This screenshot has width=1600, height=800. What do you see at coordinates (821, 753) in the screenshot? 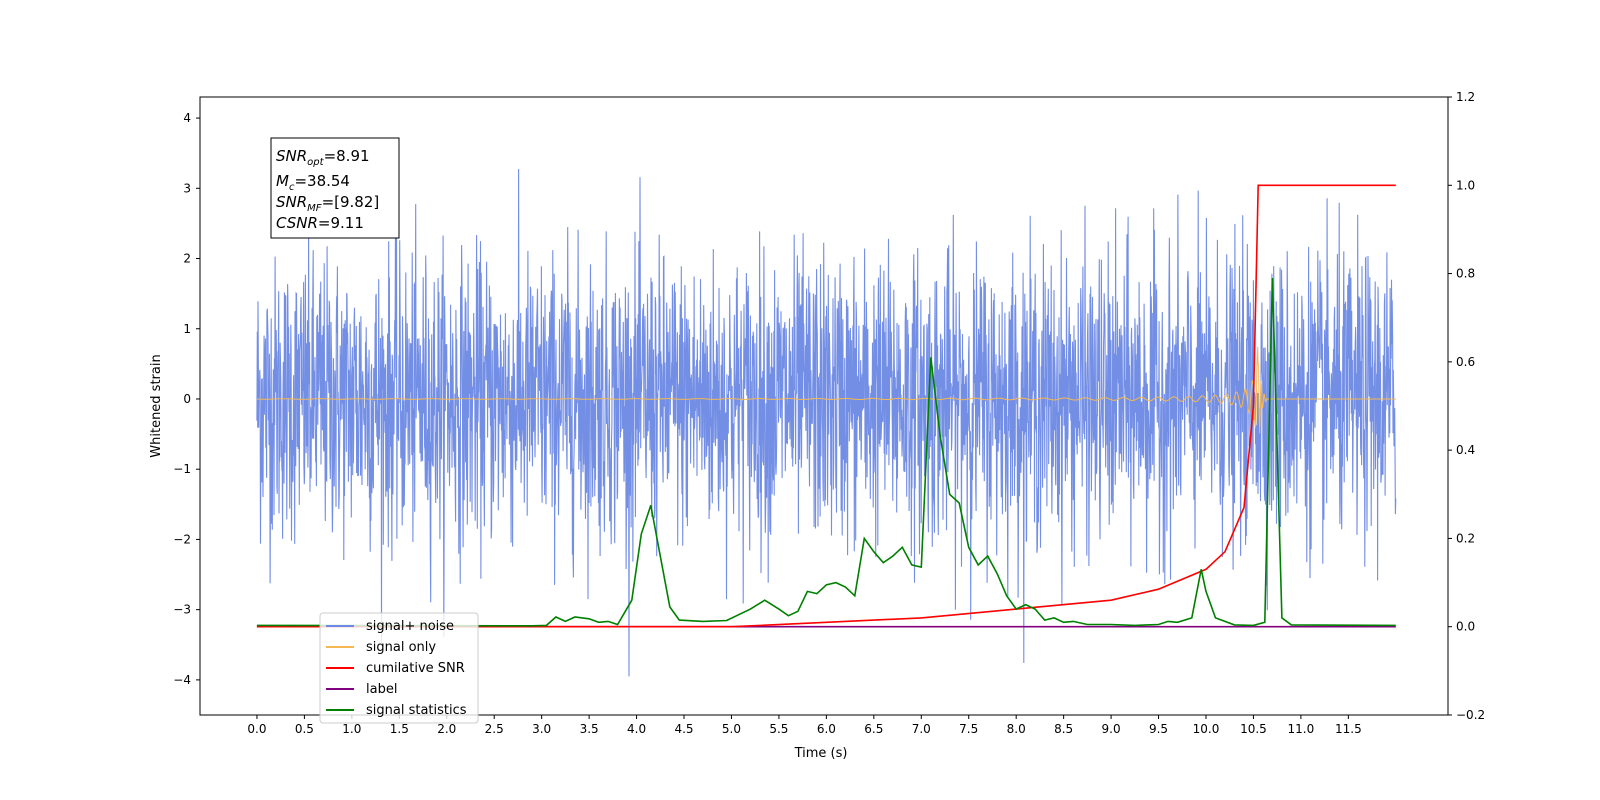
I see `x-axis-label: Time (s)` at bounding box center [821, 753].